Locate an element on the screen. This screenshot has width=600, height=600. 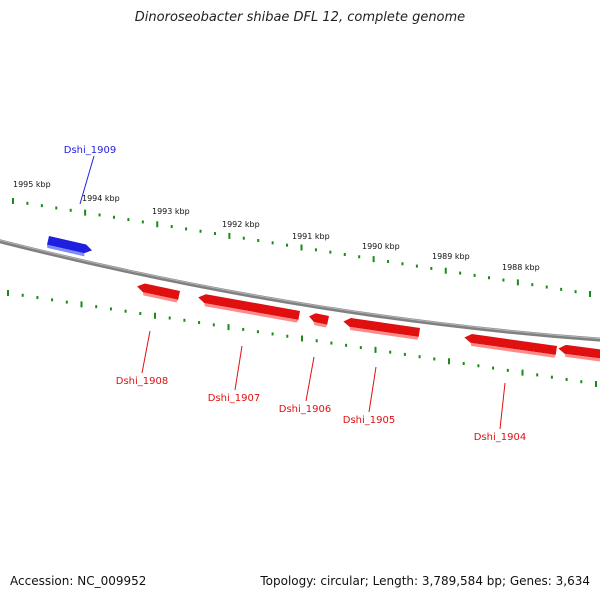
scale-label: 1992 kbp is located at coordinates (241, 224).